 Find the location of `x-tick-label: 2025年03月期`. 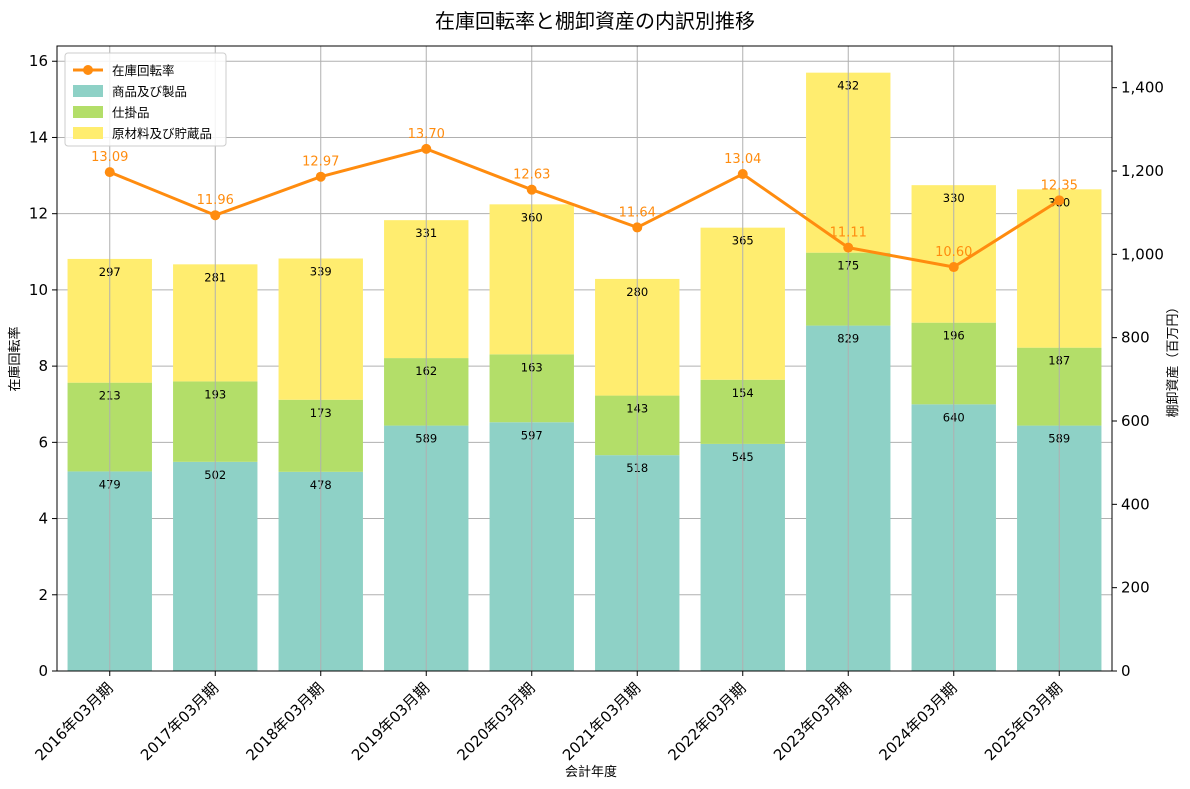

x-tick-label: 2025年03月期 is located at coordinates (1023, 721).